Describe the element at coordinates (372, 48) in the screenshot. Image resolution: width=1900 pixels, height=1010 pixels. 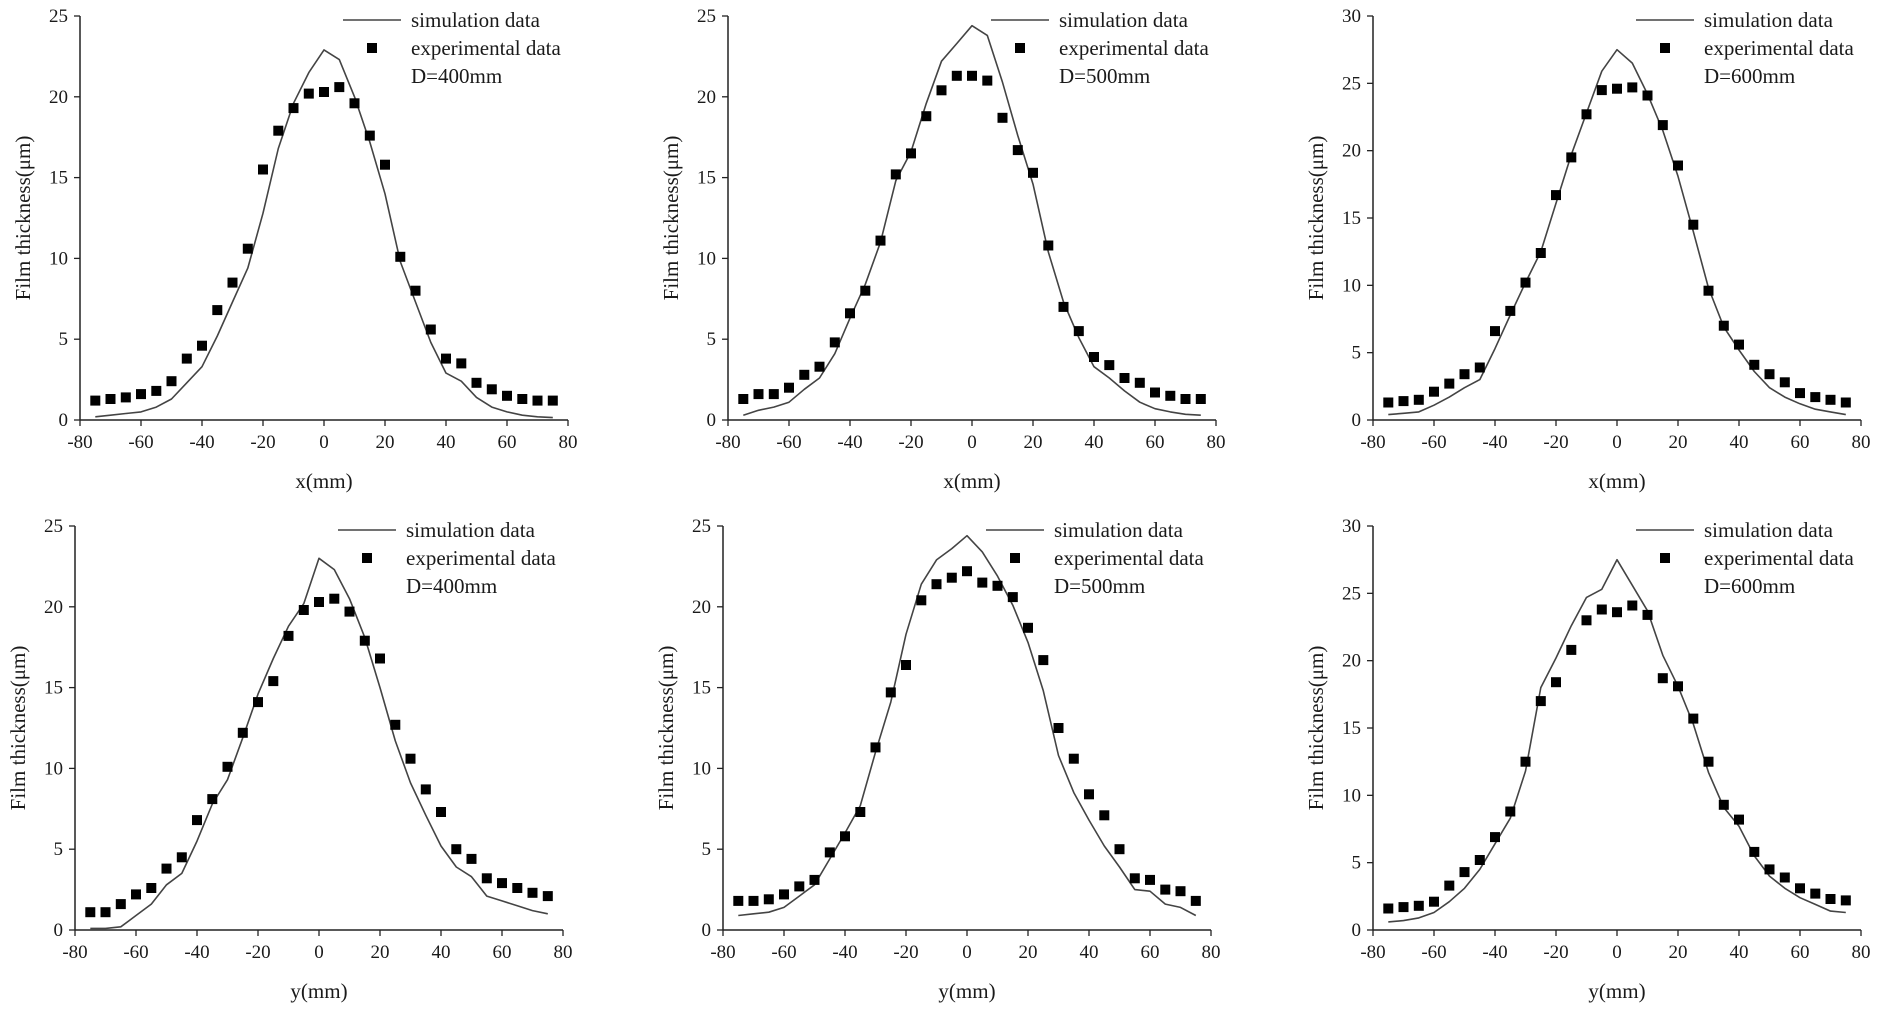
I see `legend-marker-swatch` at that location.